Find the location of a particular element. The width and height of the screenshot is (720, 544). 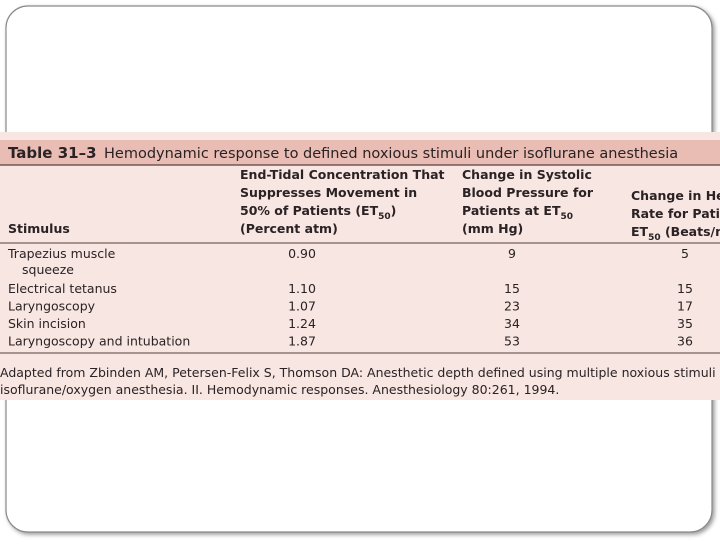

cell: 35 is located at coordinates (685, 323).